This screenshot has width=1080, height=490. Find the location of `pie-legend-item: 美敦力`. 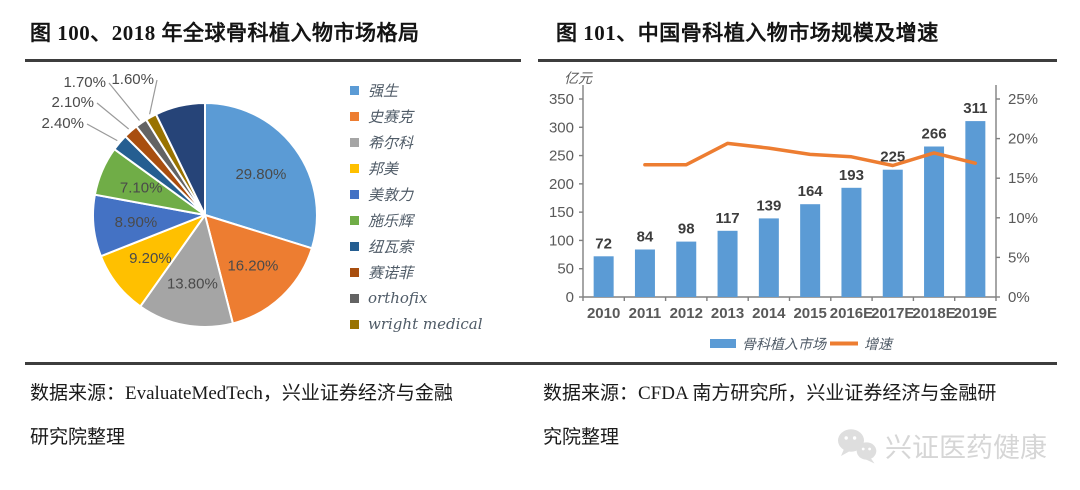

pie-legend-item: 美敦力 is located at coordinates (416, 194).